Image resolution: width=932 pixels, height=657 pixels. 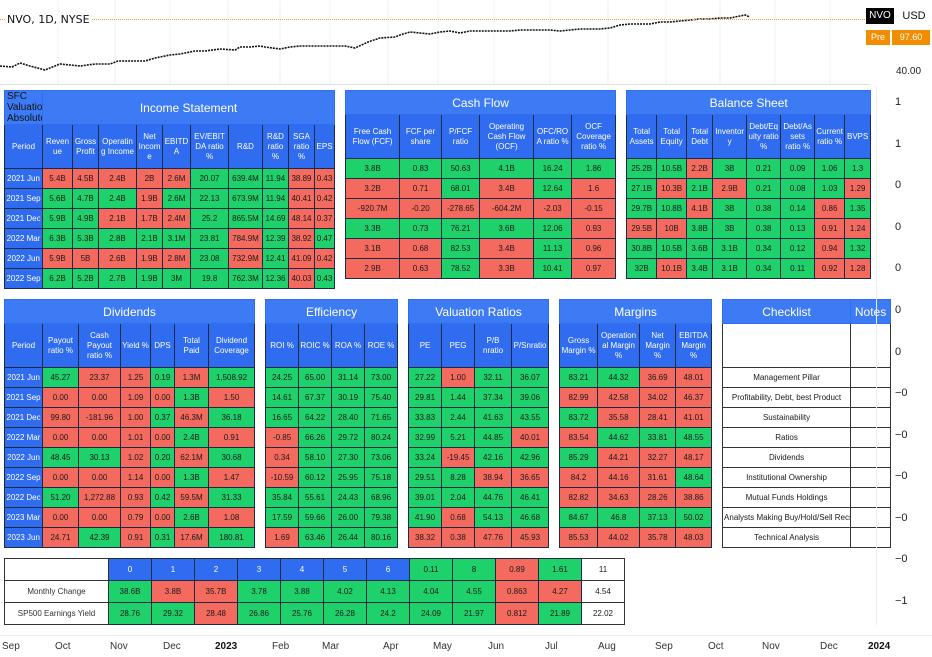 What do you see at coordinates (530, 377) in the screenshot?
I see `valuation-cell: 36.07` at bounding box center [530, 377].